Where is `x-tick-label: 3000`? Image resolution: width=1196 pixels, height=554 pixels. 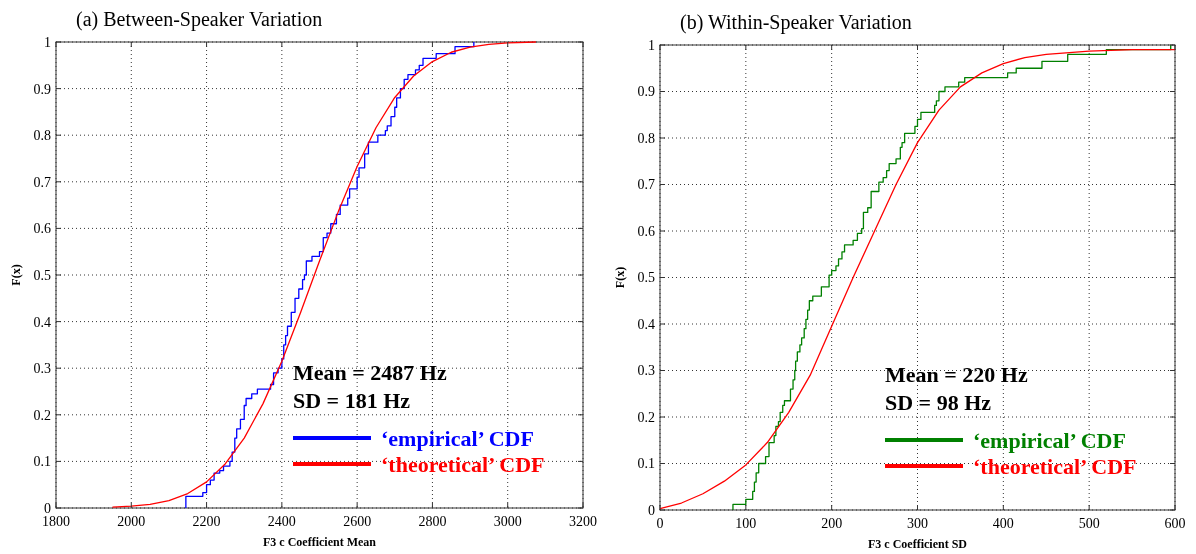 x-tick-label: 3000 is located at coordinates (507, 521).